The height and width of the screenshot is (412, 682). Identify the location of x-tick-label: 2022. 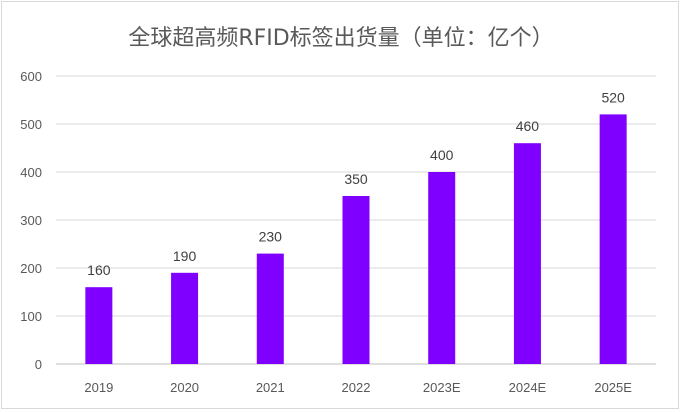
(356, 387).